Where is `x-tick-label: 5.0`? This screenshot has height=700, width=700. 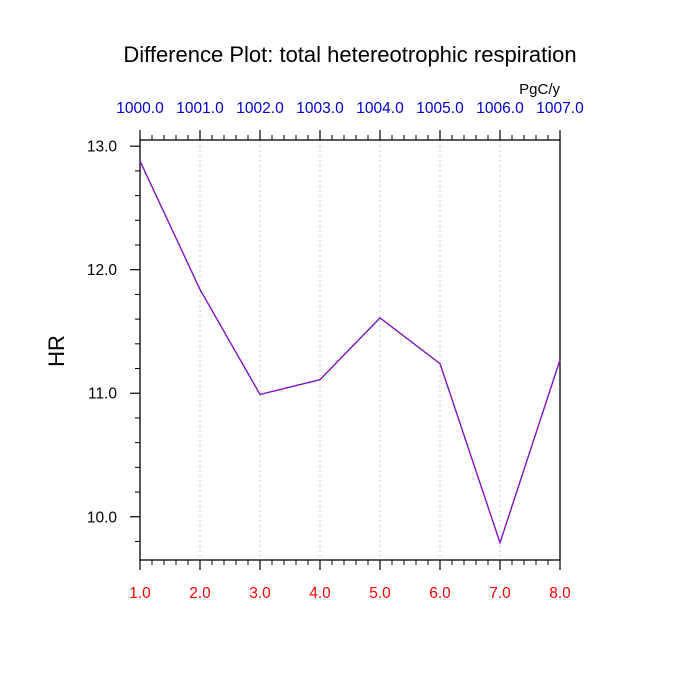
x-tick-label: 5.0 is located at coordinates (380, 593).